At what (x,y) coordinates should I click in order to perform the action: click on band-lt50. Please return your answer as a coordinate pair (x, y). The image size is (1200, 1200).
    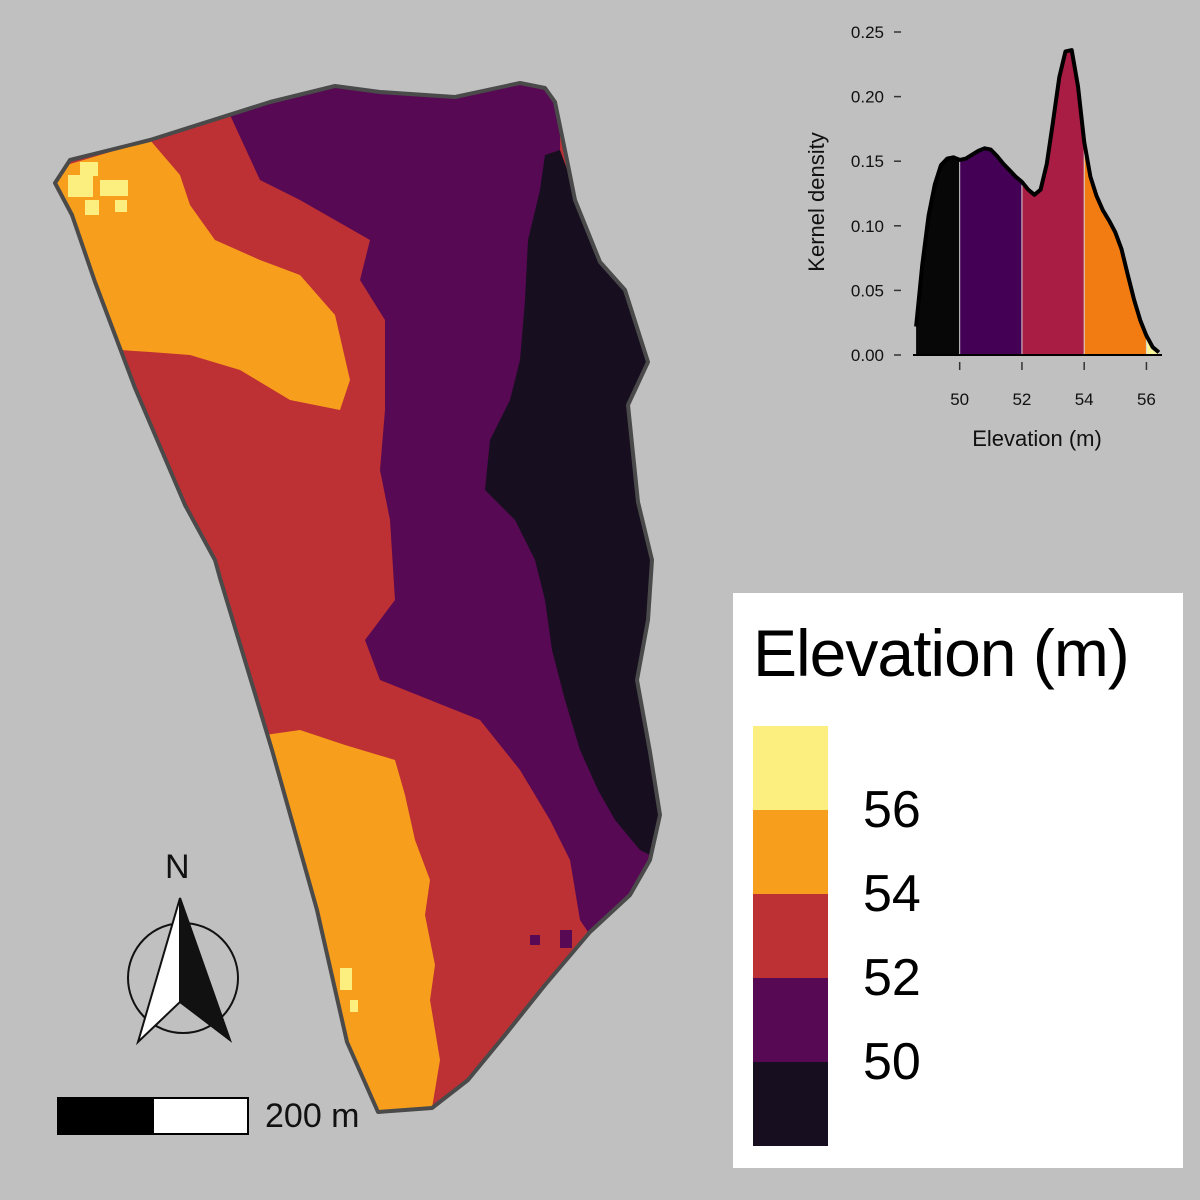
    Looking at the image, I should click on (572, 505).